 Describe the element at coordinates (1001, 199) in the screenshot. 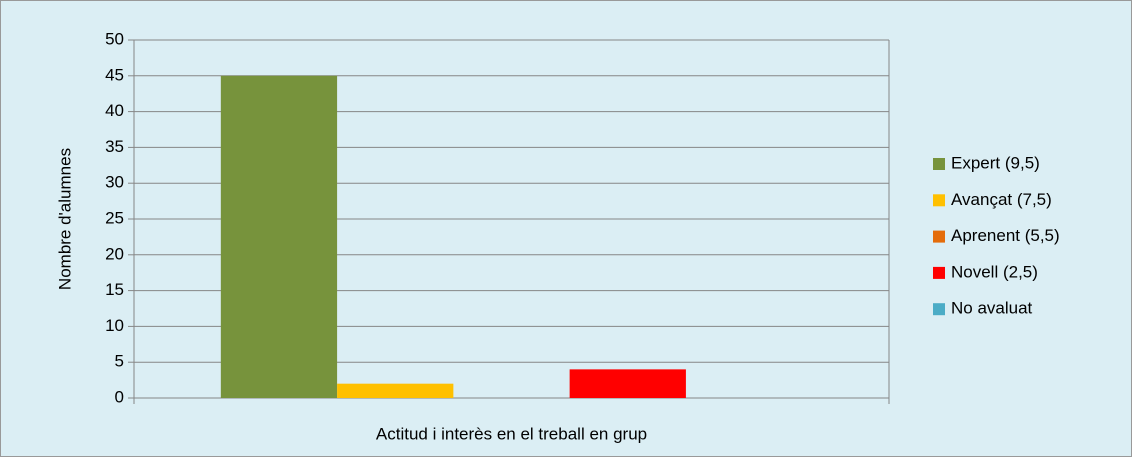

I see `legend-label: Avançat (7,5)` at that location.